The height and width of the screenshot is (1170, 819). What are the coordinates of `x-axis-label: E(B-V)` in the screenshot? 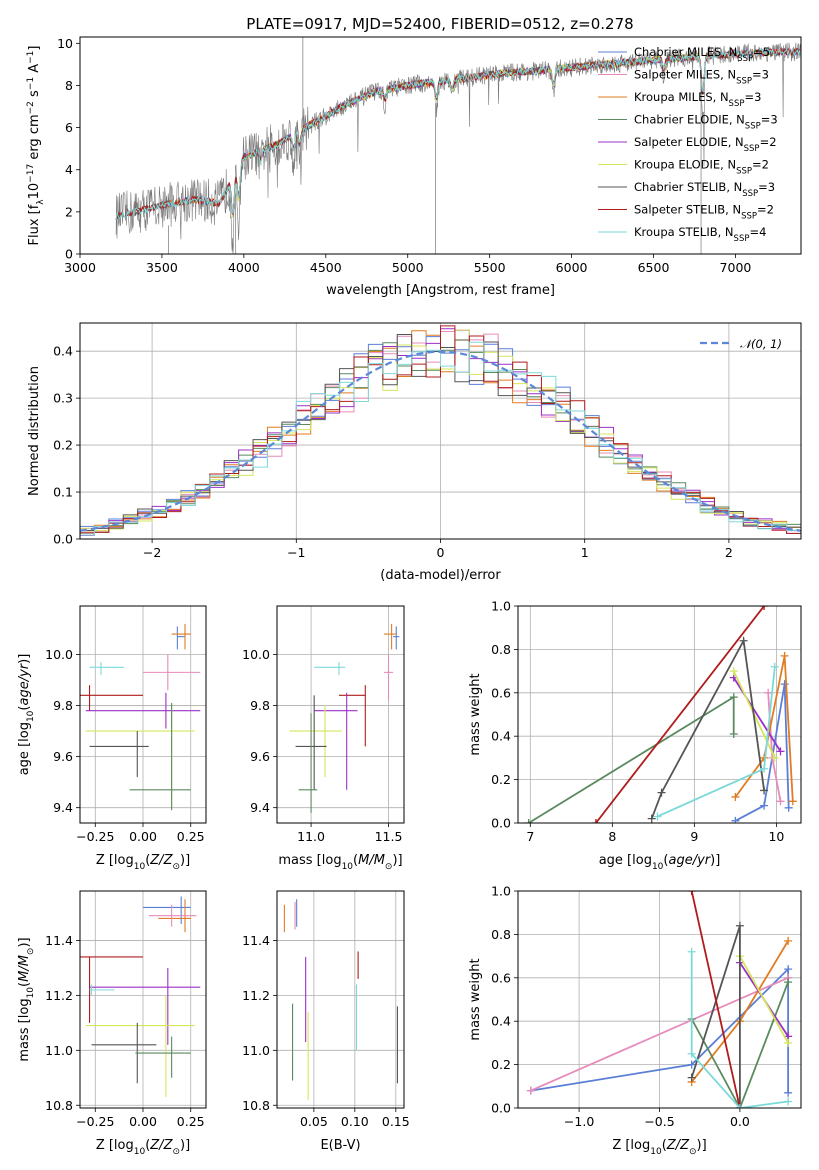 It's located at (340, 1145).